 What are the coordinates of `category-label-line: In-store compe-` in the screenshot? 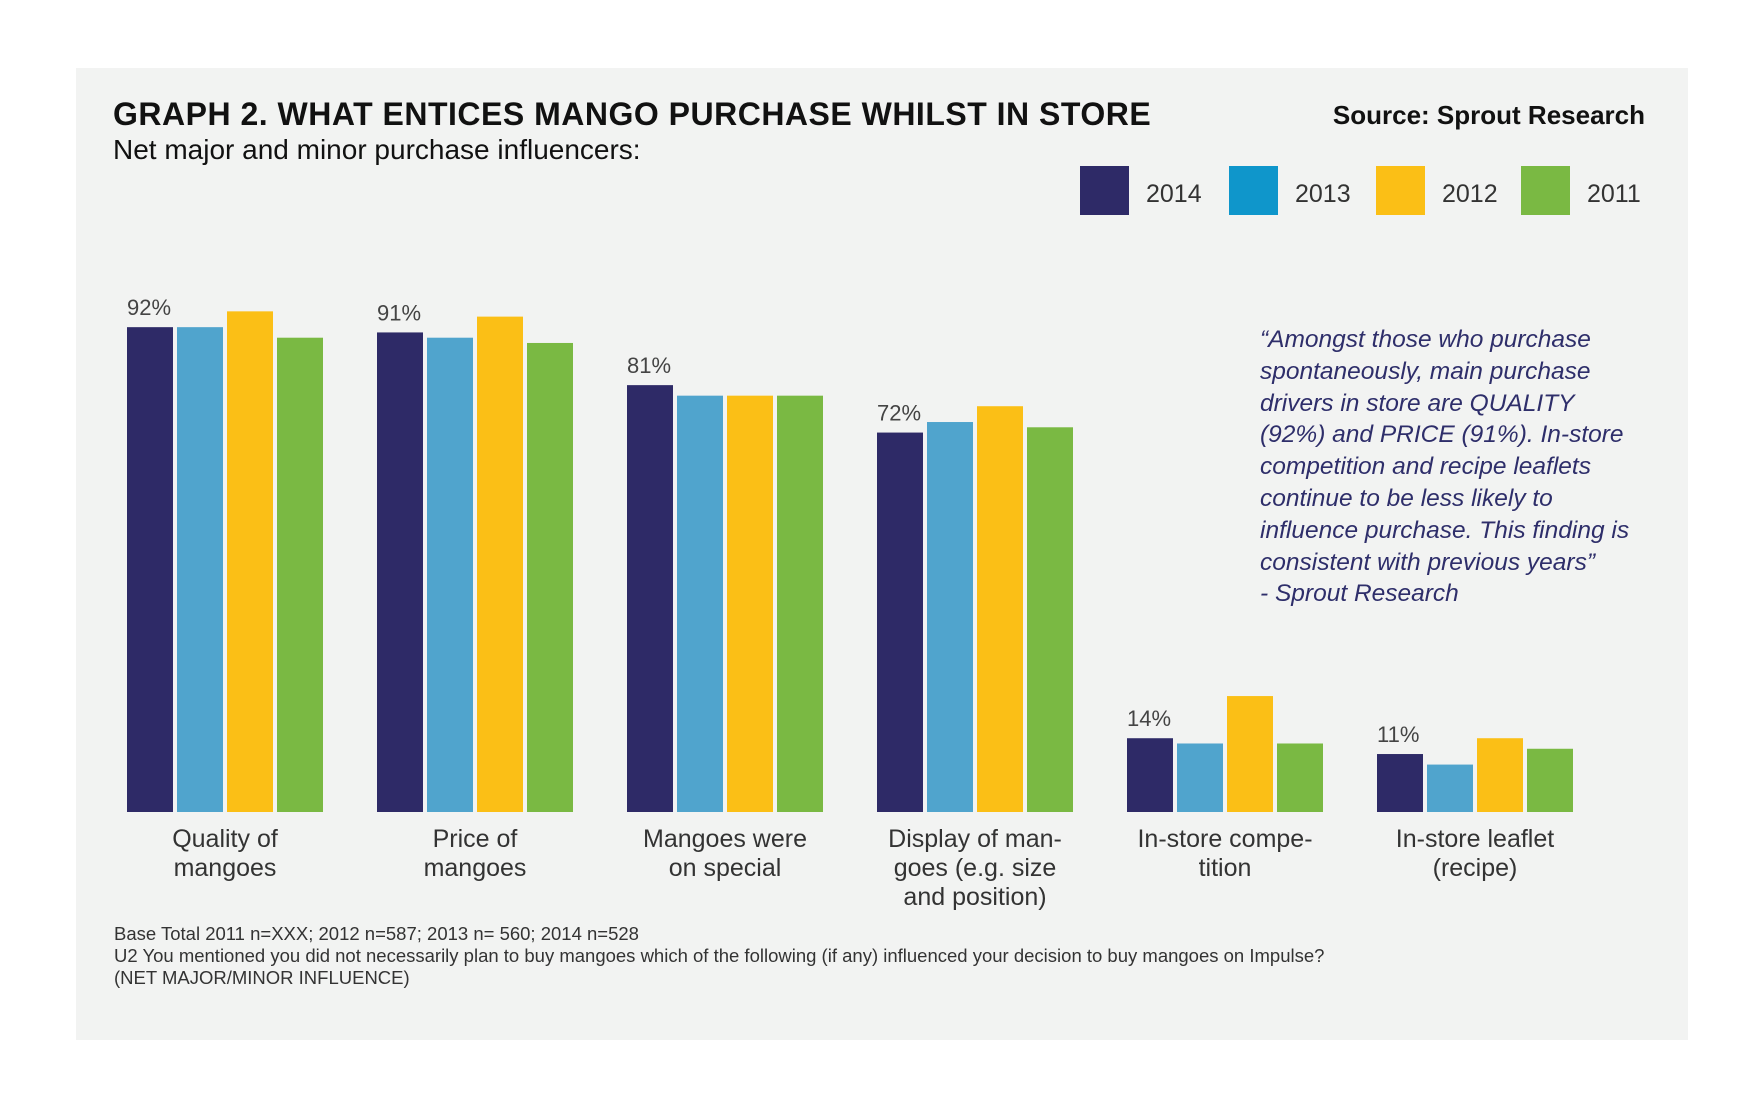 It's located at (1224, 839).